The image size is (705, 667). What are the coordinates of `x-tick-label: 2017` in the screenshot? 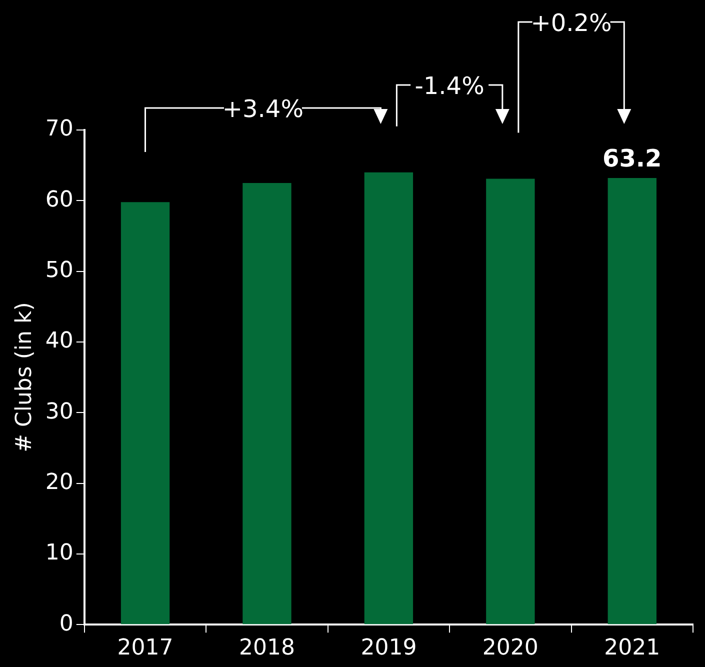 It's located at (145, 648).